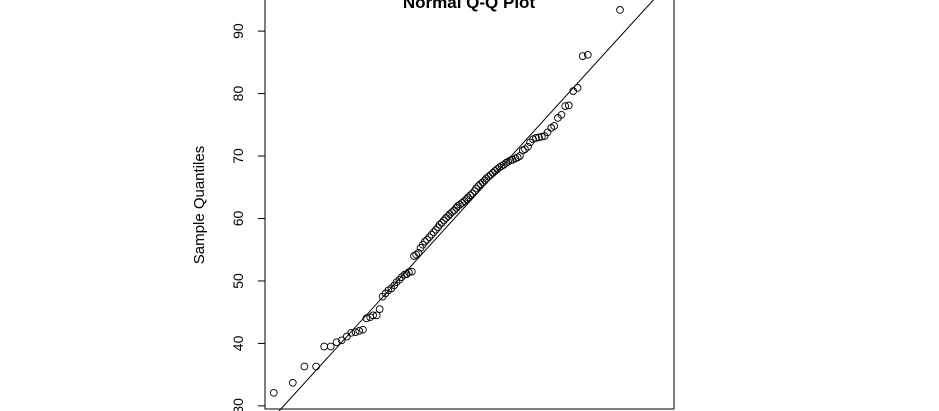 The height and width of the screenshot is (411, 939). I want to click on y-tick-label: 40, so click(238, 343).